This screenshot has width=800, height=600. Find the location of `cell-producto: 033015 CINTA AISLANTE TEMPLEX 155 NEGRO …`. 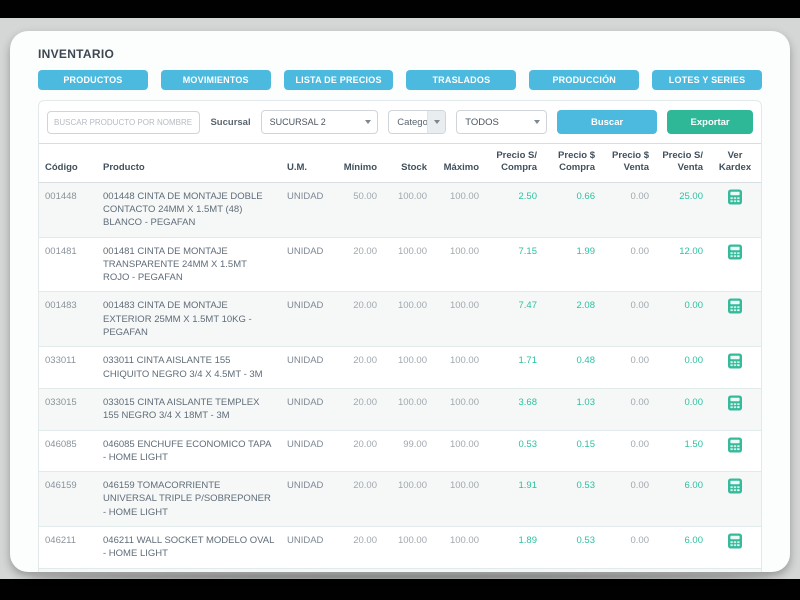

cell-producto: 033015 CINTA AISLANTE TEMPLEX 155 NEGRO … is located at coordinates (189, 409).